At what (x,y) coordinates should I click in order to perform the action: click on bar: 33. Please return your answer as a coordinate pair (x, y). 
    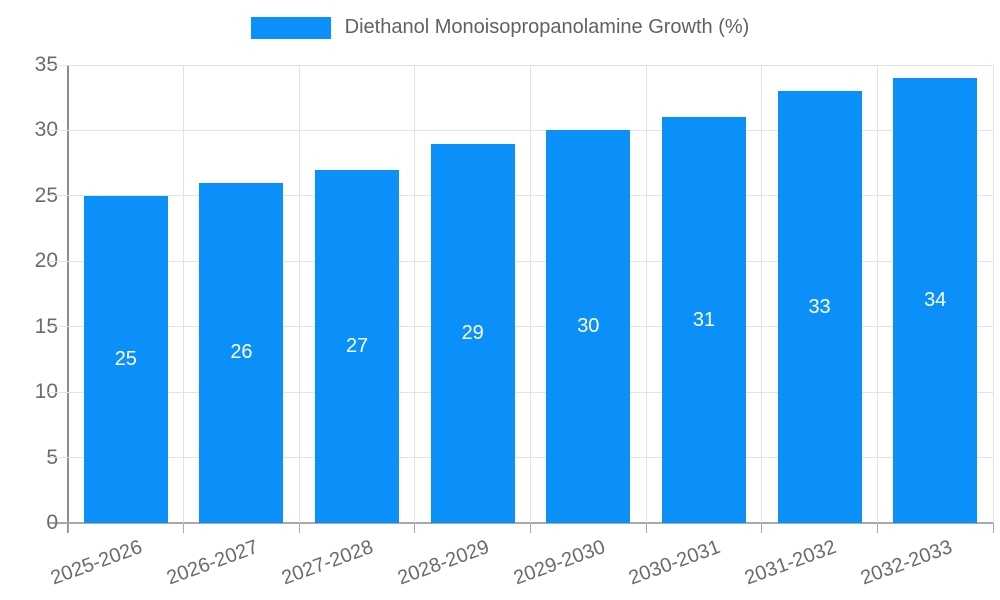
    Looking at the image, I should click on (819, 307).